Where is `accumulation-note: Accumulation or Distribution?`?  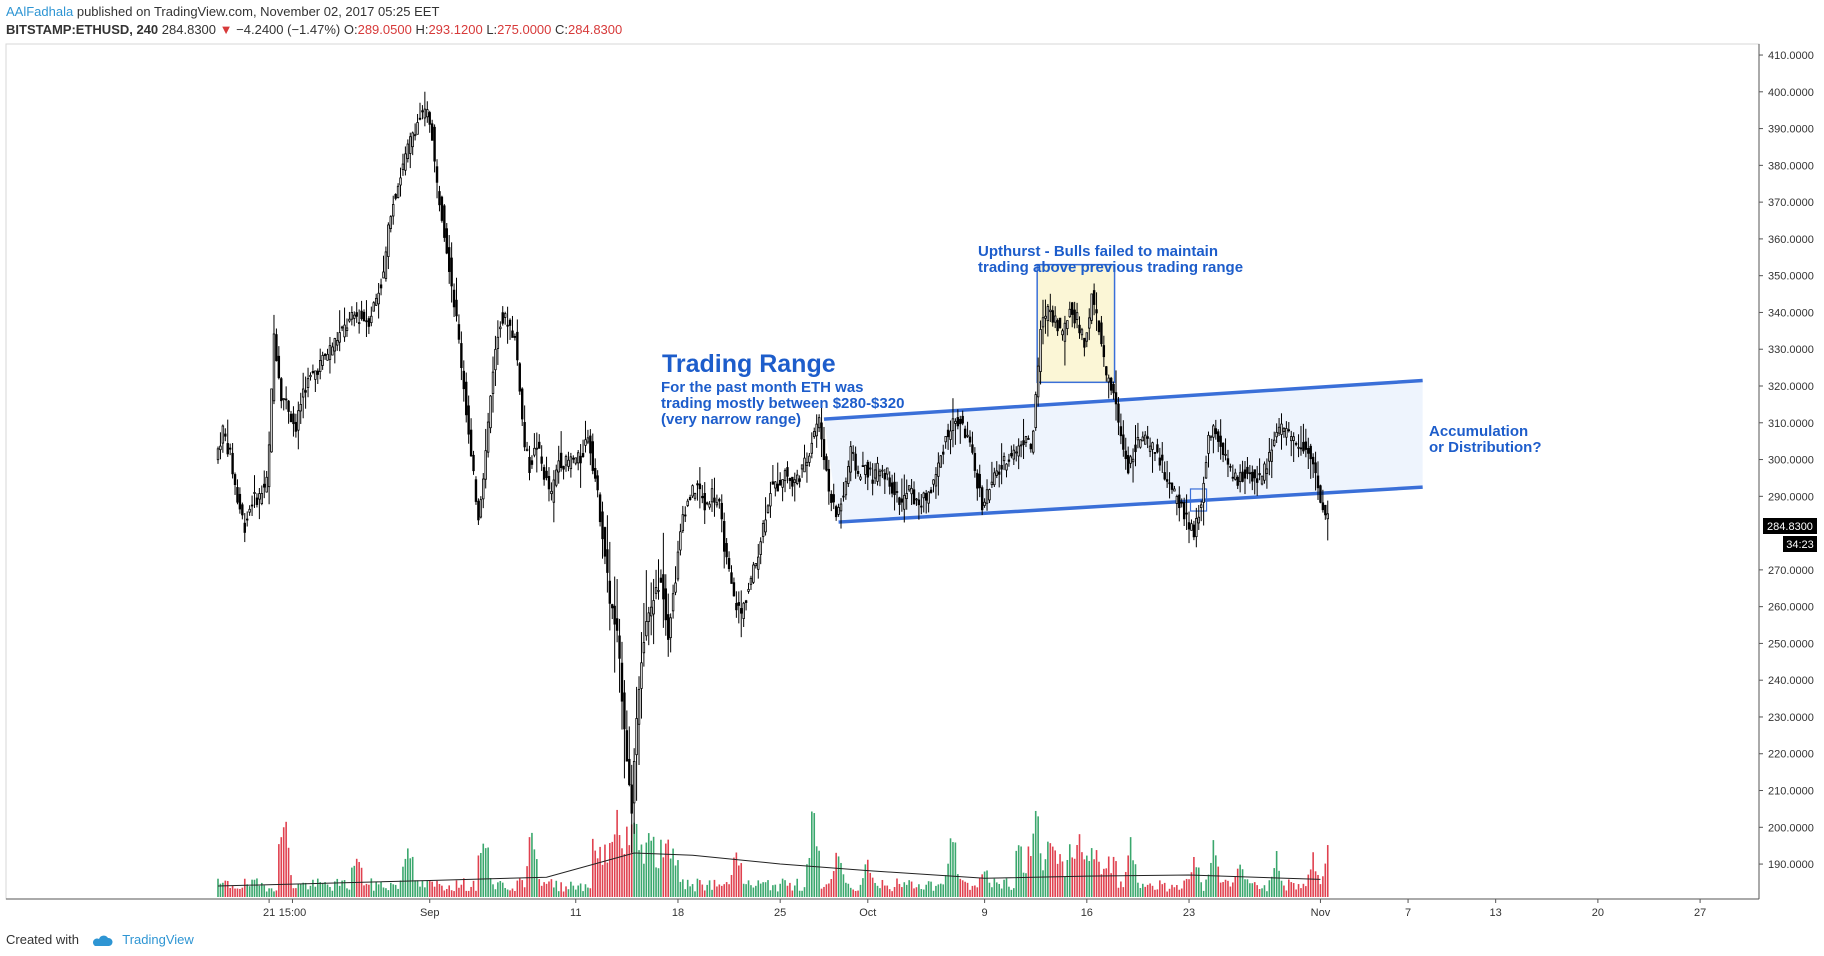 accumulation-note: Accumulation or Distribution? is located at coordinates (1485, 440).